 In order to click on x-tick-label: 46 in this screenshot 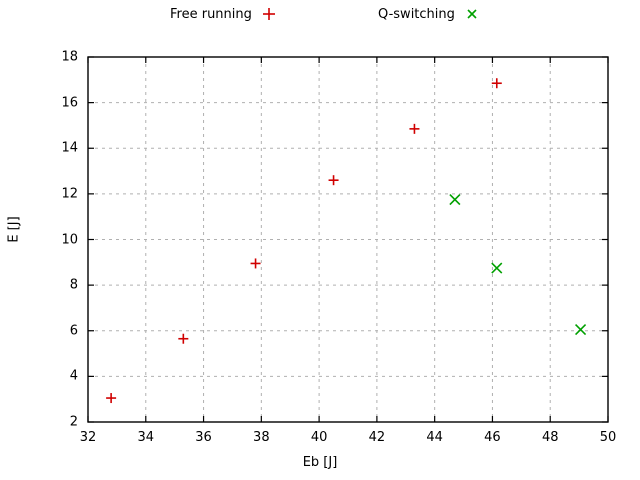, I will do `click(492, 437)`.